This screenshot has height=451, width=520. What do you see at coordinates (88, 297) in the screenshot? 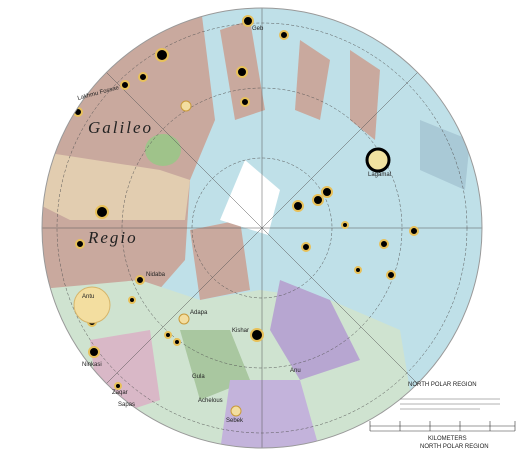
I see `feature-label: Antu` at bounding box center [88, 297].